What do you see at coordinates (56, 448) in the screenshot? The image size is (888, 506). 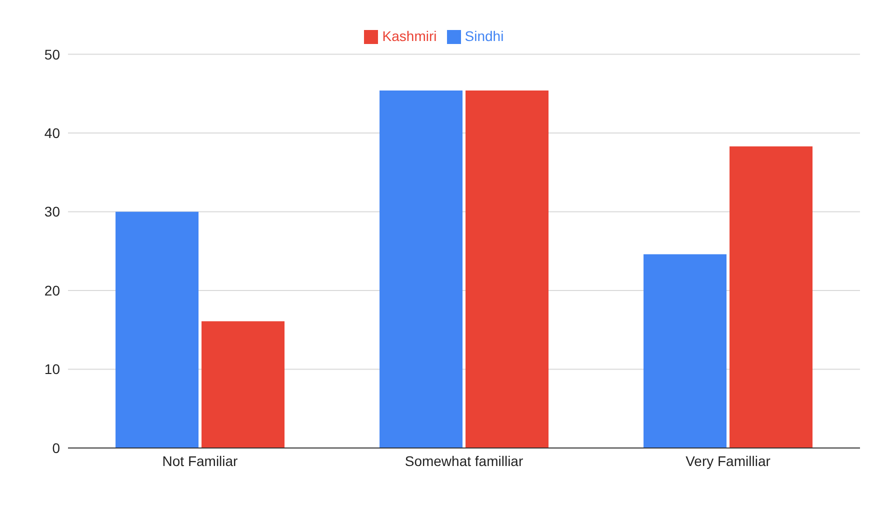 I see `y-tick-label: 0` at bounding box center [56, 448].